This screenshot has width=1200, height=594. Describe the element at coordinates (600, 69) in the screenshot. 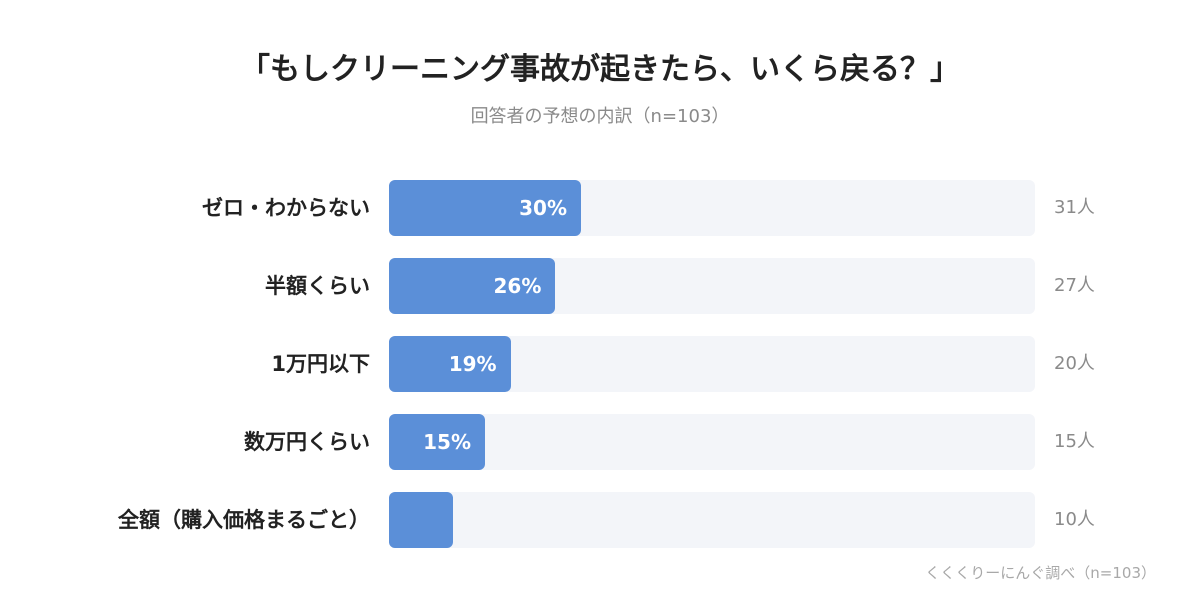

I see `chart-title: 「もしクリーニング事故が起きたら、いくら戻る？」` at that location.